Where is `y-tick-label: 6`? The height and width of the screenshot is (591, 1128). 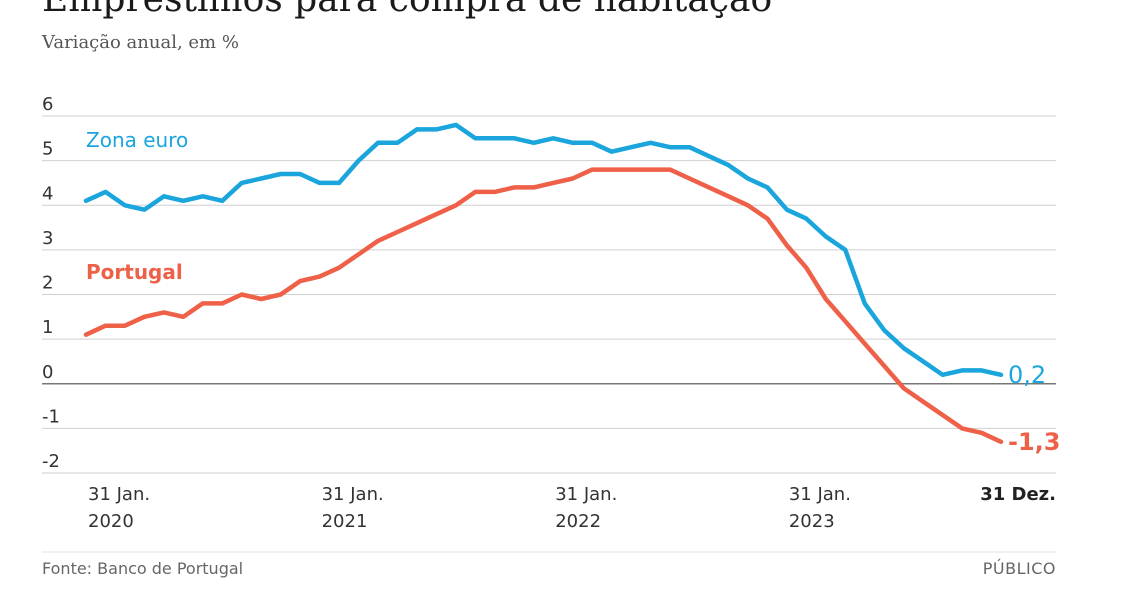 y-tick-label: 6 is located at coordinates (47, 104).